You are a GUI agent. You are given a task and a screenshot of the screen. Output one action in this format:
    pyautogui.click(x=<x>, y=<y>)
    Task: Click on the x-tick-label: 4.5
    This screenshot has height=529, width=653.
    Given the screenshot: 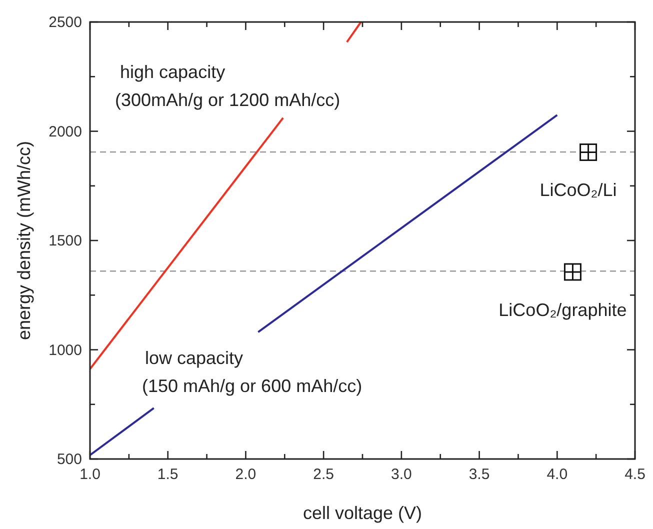 What is the action you would take?
    pyautogui.click(x=635, y=474)
    